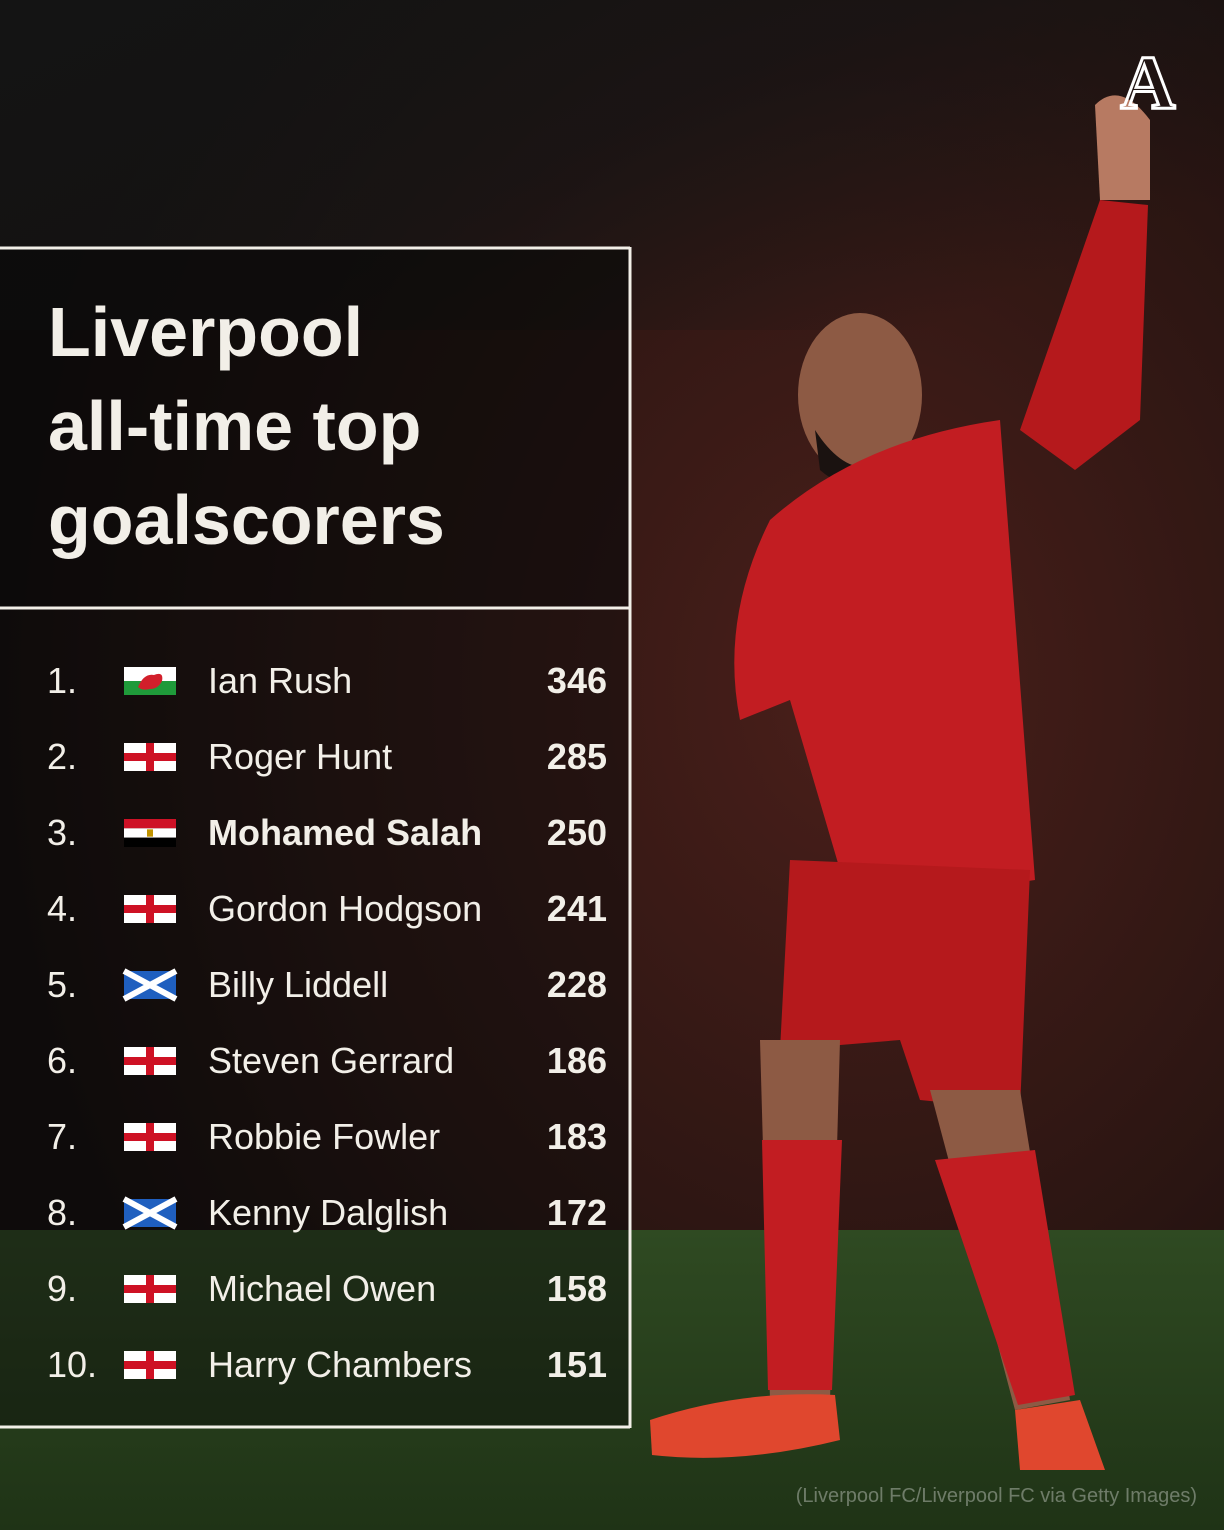  Describe the element at coordinates (322, 1288) in the screenshot. I see `player-name: Michael Owen` at that location.